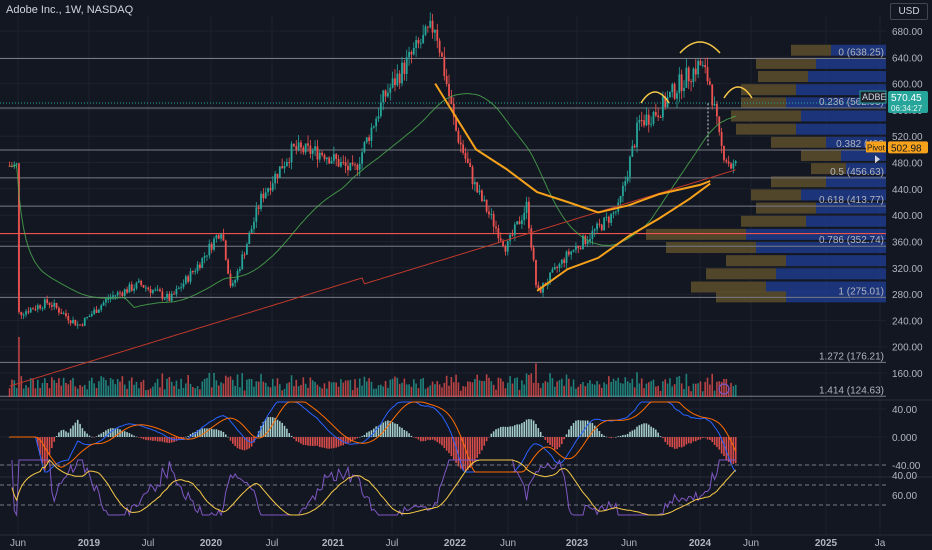  Describe the element at coordinates (629, 543) in the screenshot. I see `x-tick-label: Jun` at that location.